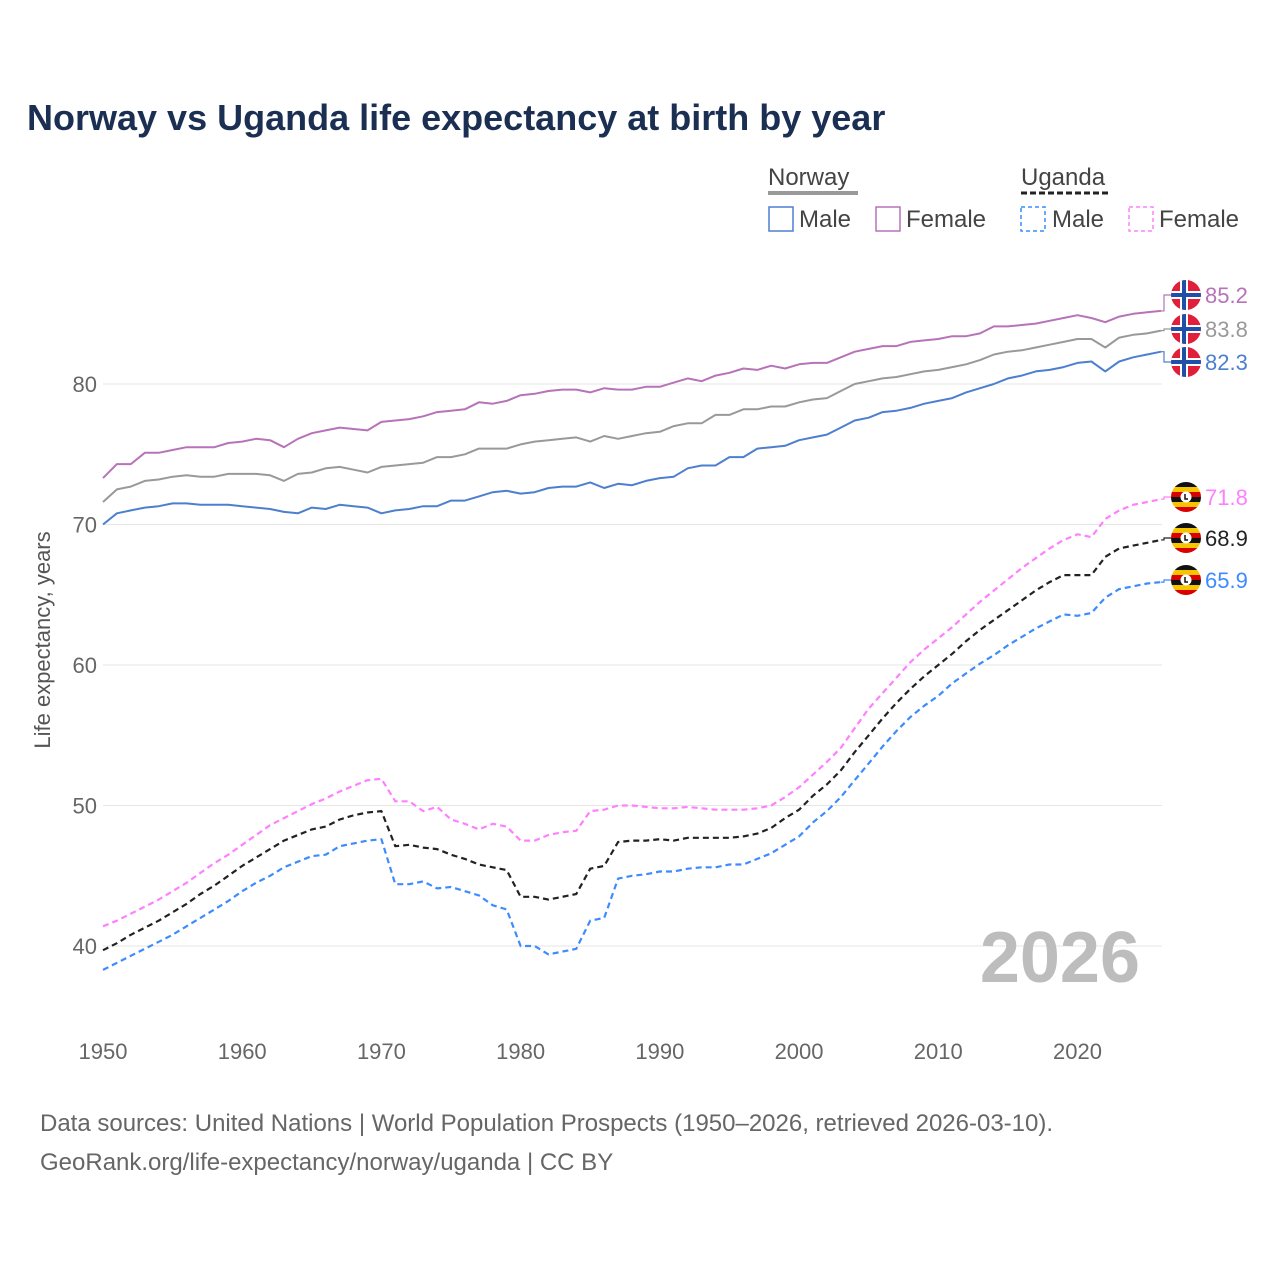 This screenshot has width=1280, height=1280. I want to click on y-tick-label: 60, so click(85, 665).